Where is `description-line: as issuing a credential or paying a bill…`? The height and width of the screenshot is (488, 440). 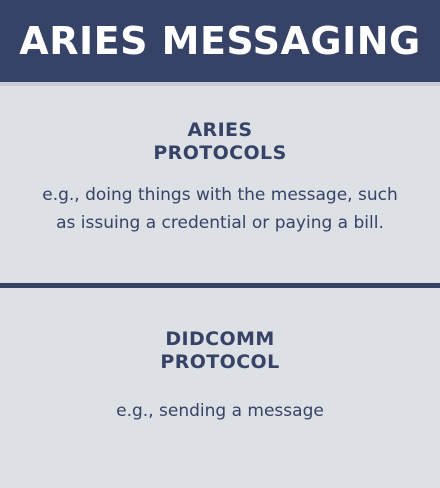 description-line: as issuing a credential or paying a bill… is located at coordinates (220, 223).